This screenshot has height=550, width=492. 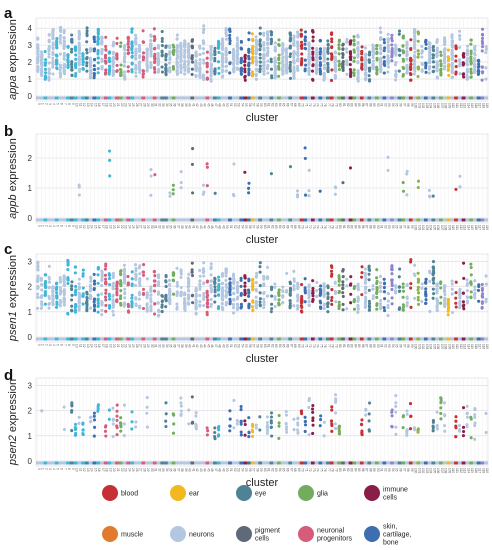 What do you see at coordinates (449, 106) in the screenshot?
I see `x-tick-label: 109` at bounding box center [449, 106].